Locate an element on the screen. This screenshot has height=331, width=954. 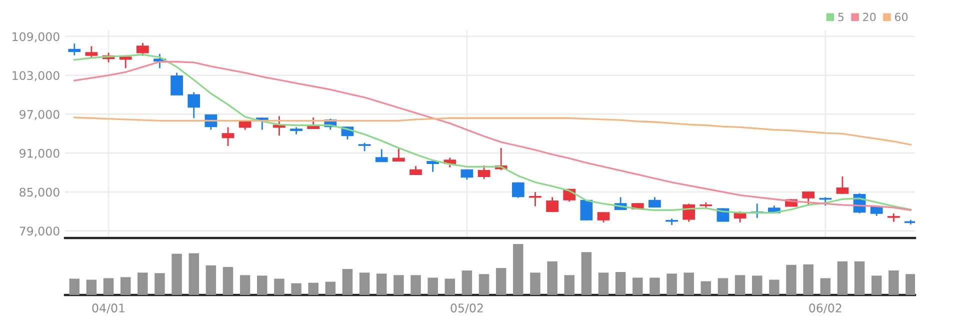
legend-label: 5 is located at coordinates (841, 17).